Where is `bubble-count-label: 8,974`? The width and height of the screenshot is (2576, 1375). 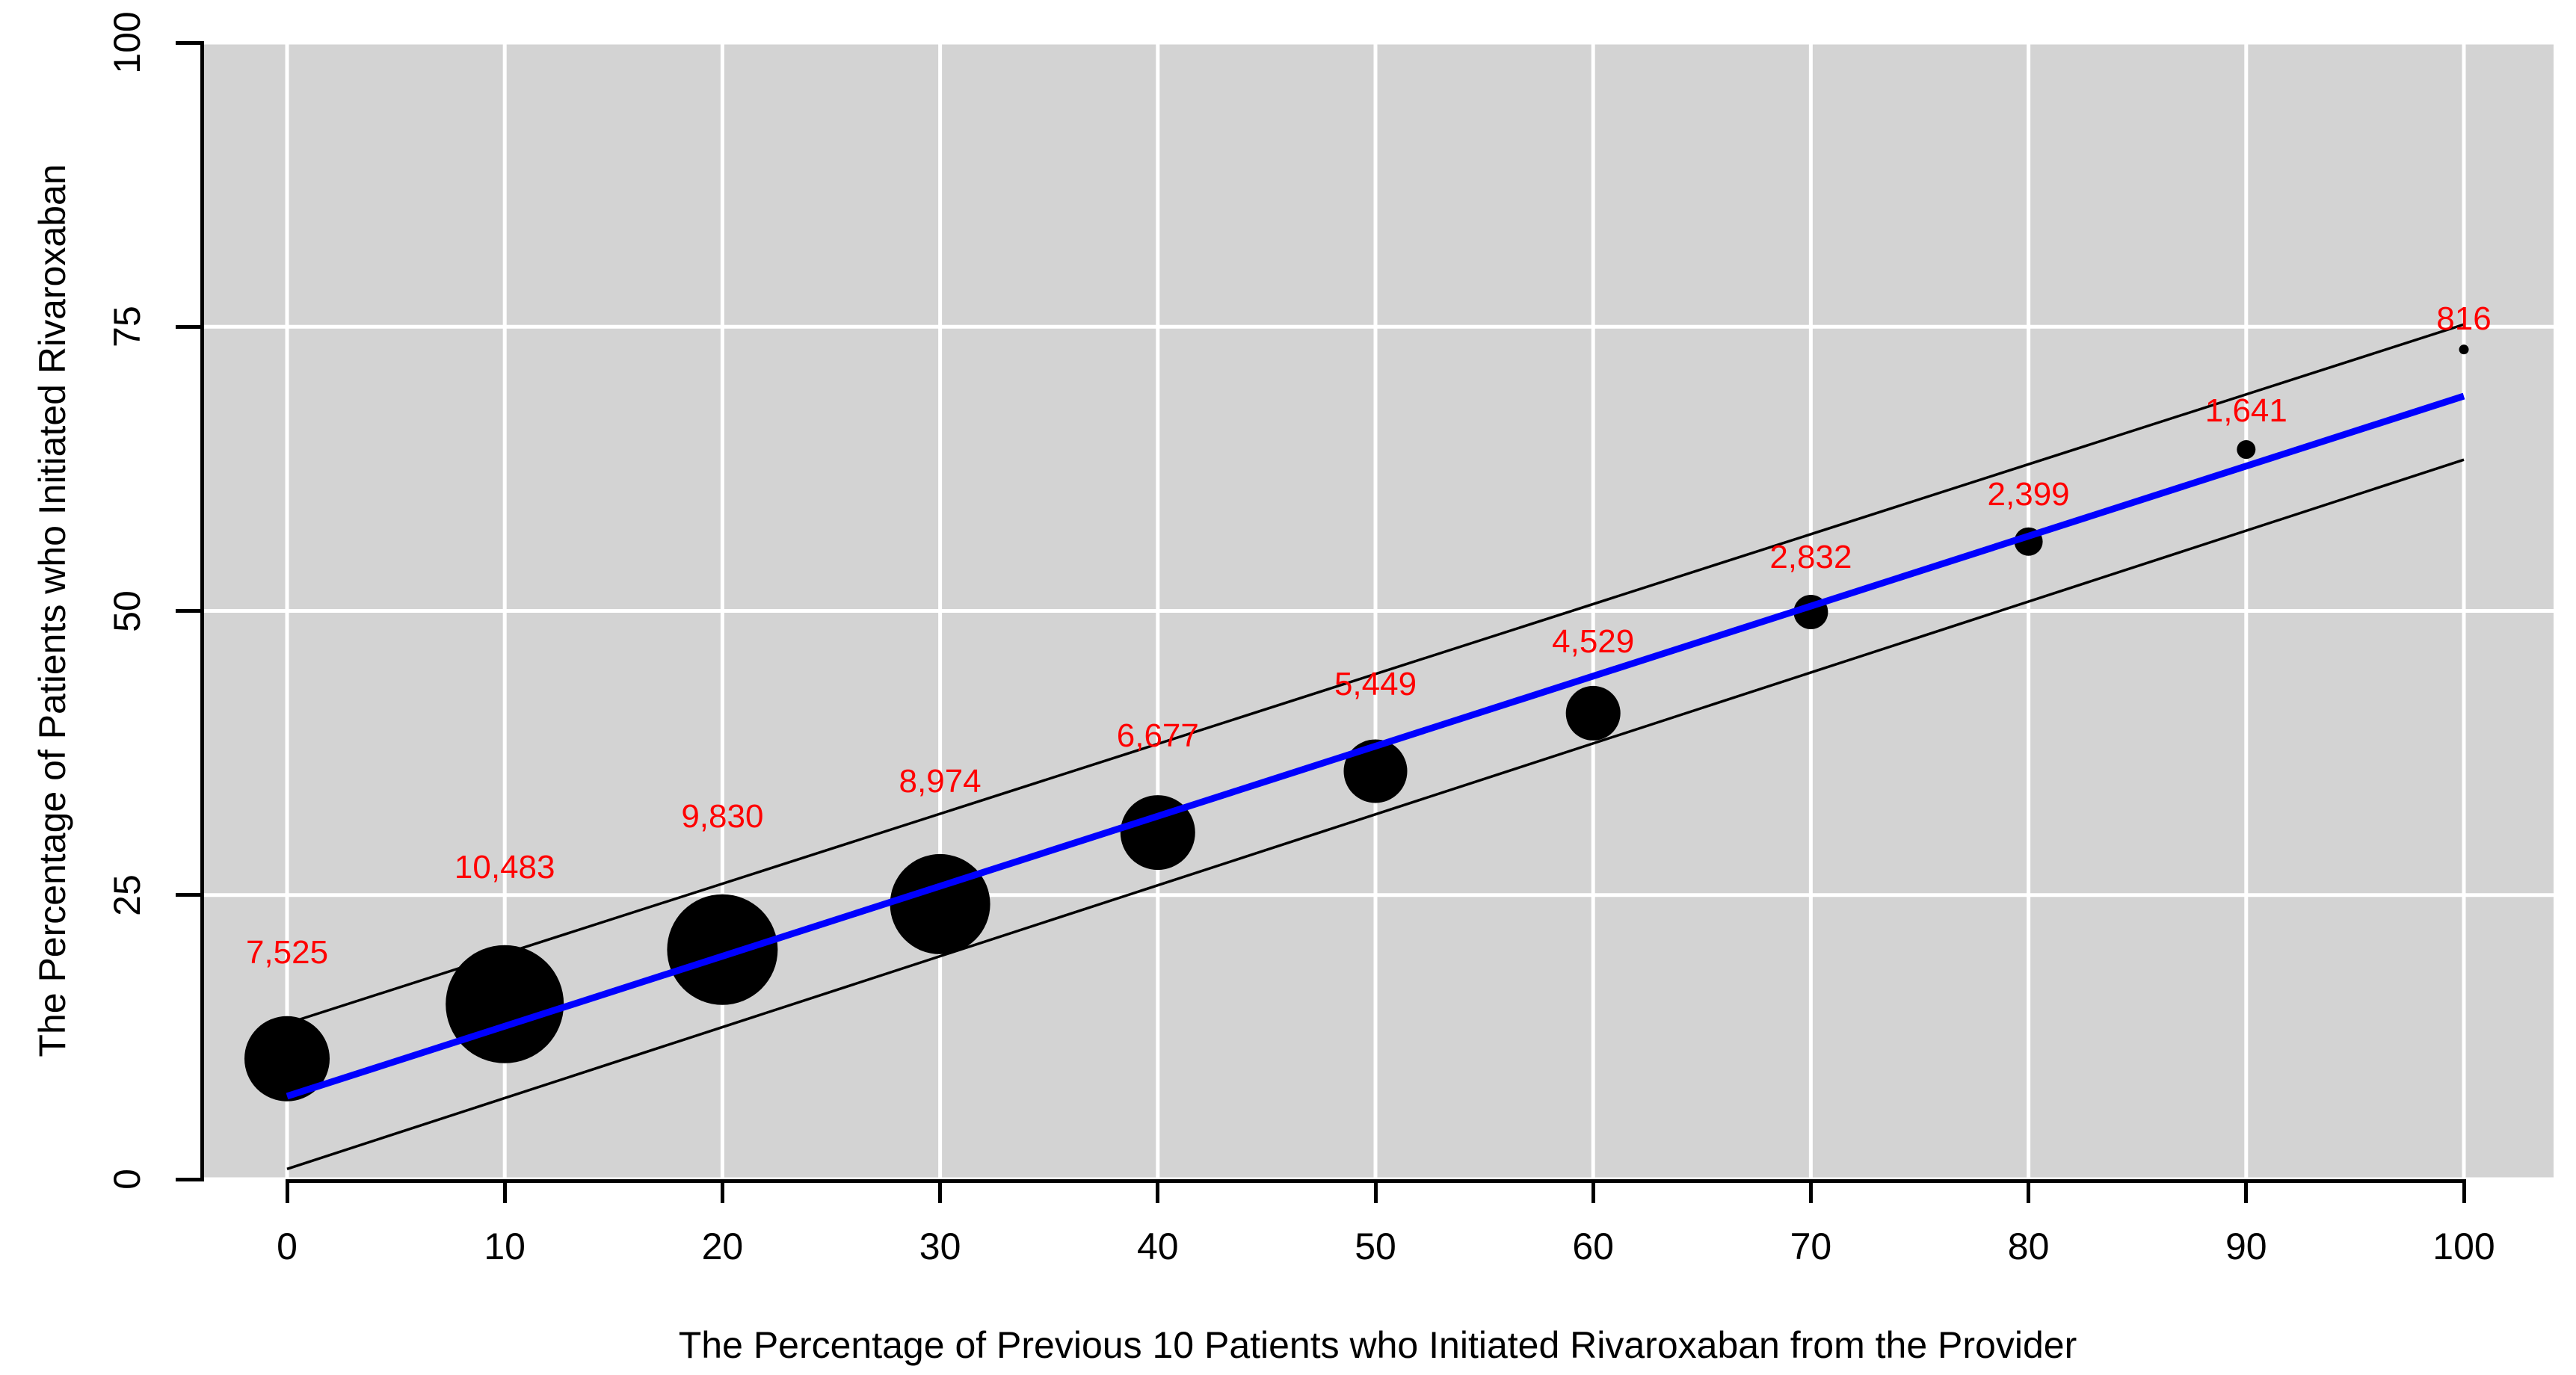
bubble-count-label: 8,974 is located at coordinates (940, 781).